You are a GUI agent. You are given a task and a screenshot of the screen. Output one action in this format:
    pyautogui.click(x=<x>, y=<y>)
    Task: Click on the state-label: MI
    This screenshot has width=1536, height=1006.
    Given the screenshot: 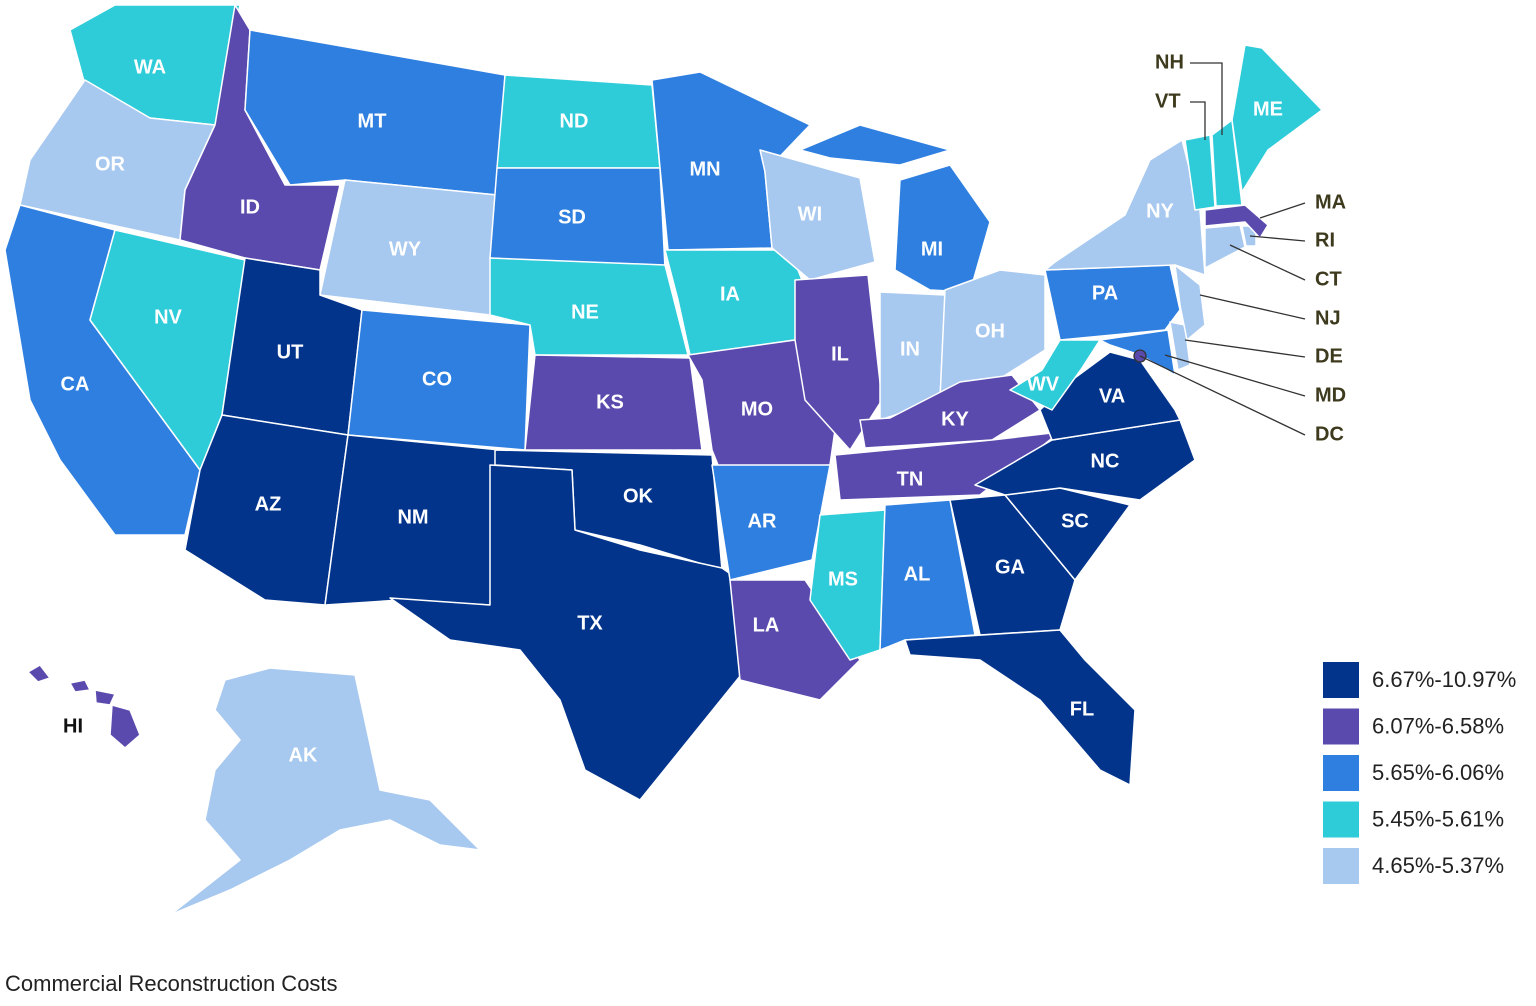 What is the action you would take?
    pyautogui.click(x=932, y=249)
    